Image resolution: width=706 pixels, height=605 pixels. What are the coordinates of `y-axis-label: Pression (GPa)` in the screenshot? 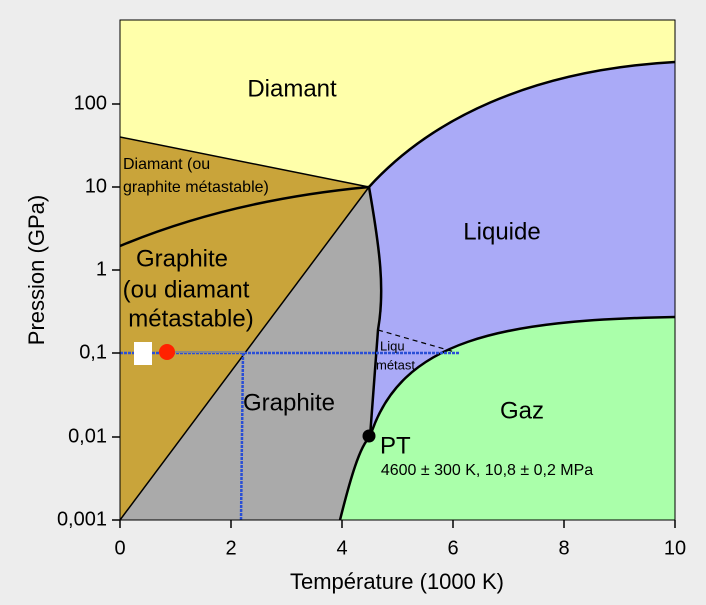 It's located at (36, 270).